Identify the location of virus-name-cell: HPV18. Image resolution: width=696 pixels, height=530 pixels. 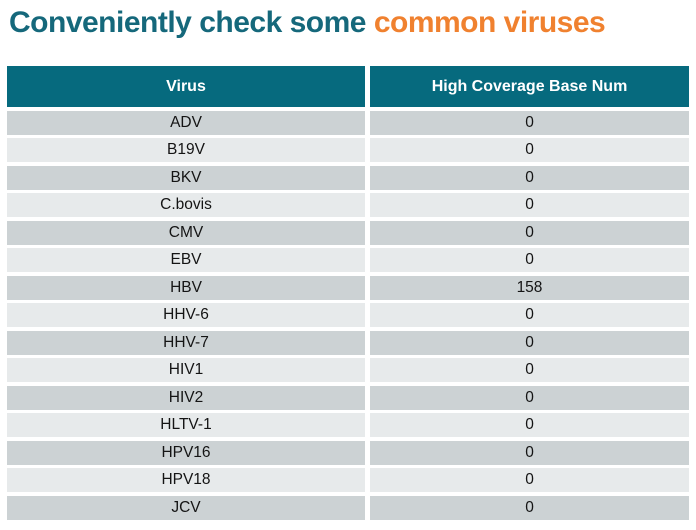
(186, 480).